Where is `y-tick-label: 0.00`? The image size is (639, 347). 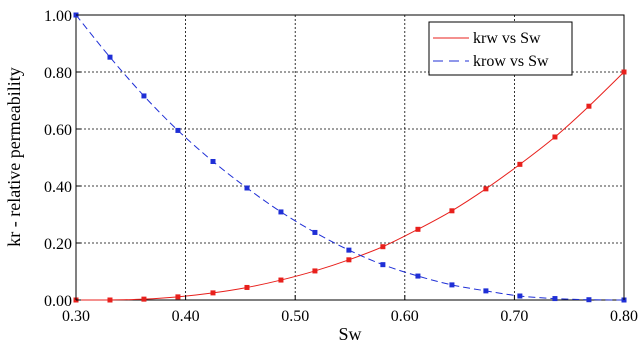
y-tick-label: 0.00 is located at coordinates (58, 301).